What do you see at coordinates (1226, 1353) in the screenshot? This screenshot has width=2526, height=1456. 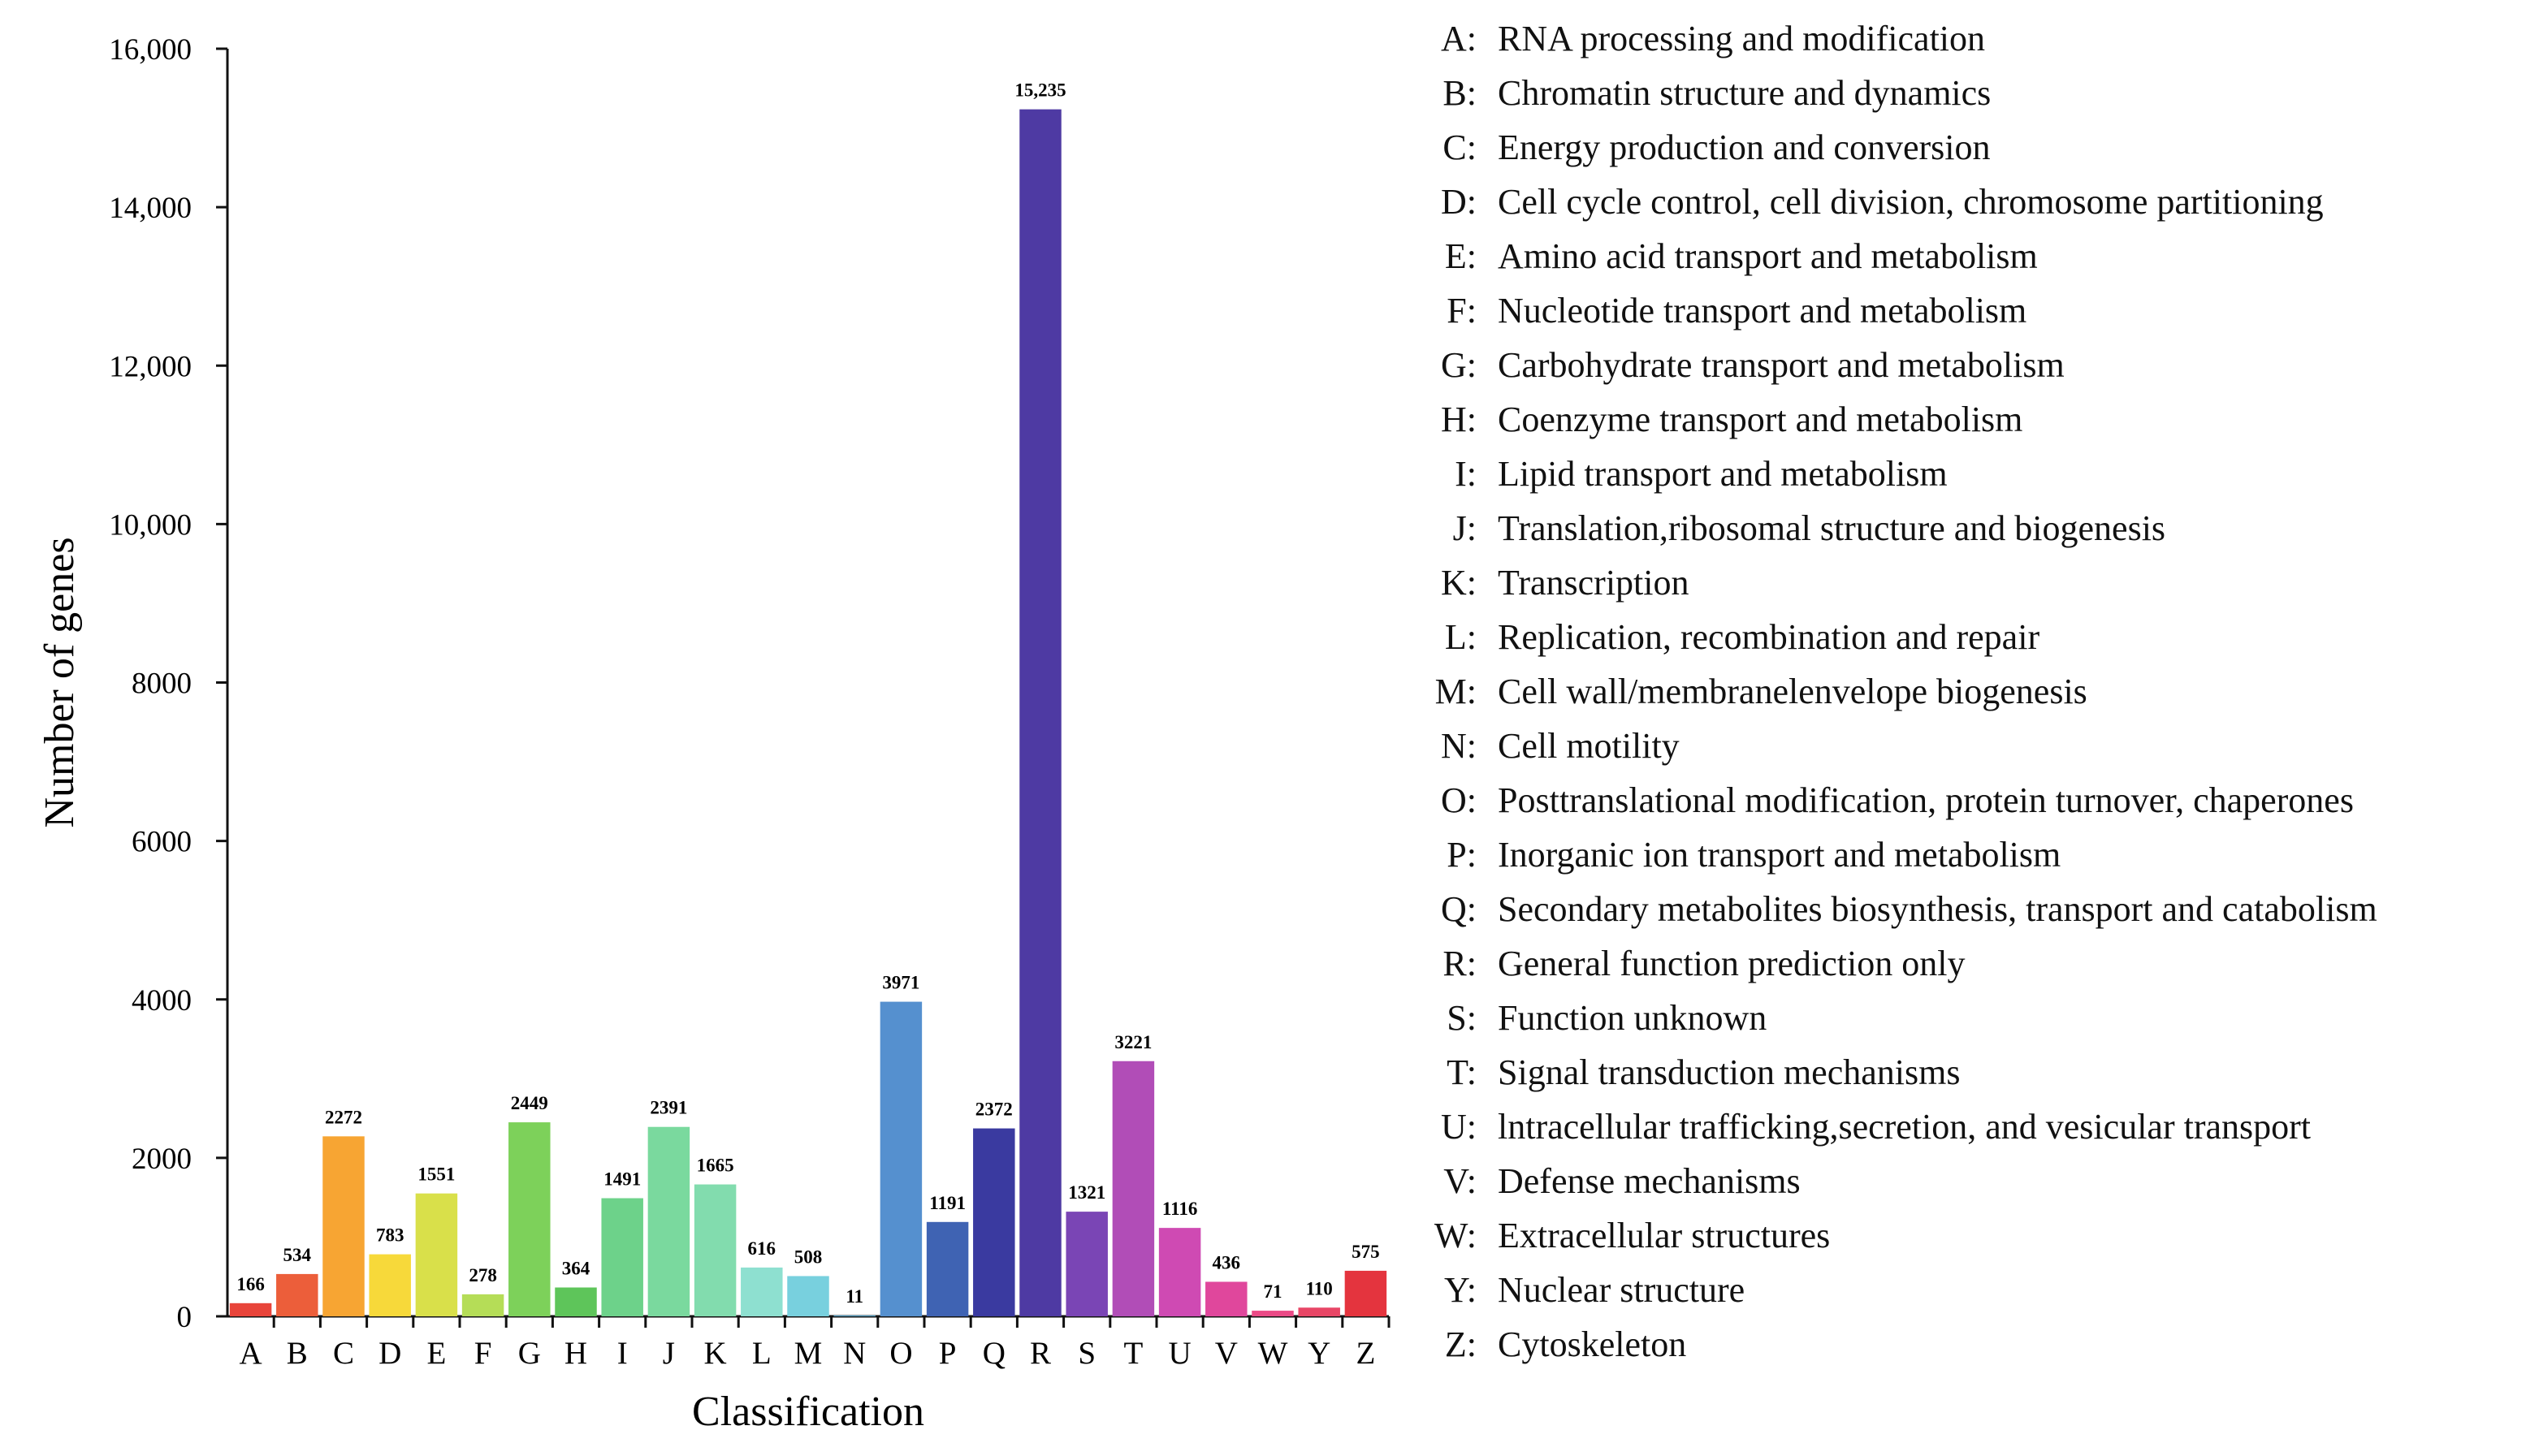 I see `x-tick-label-V: V` at bounding box center [1226, 1353].